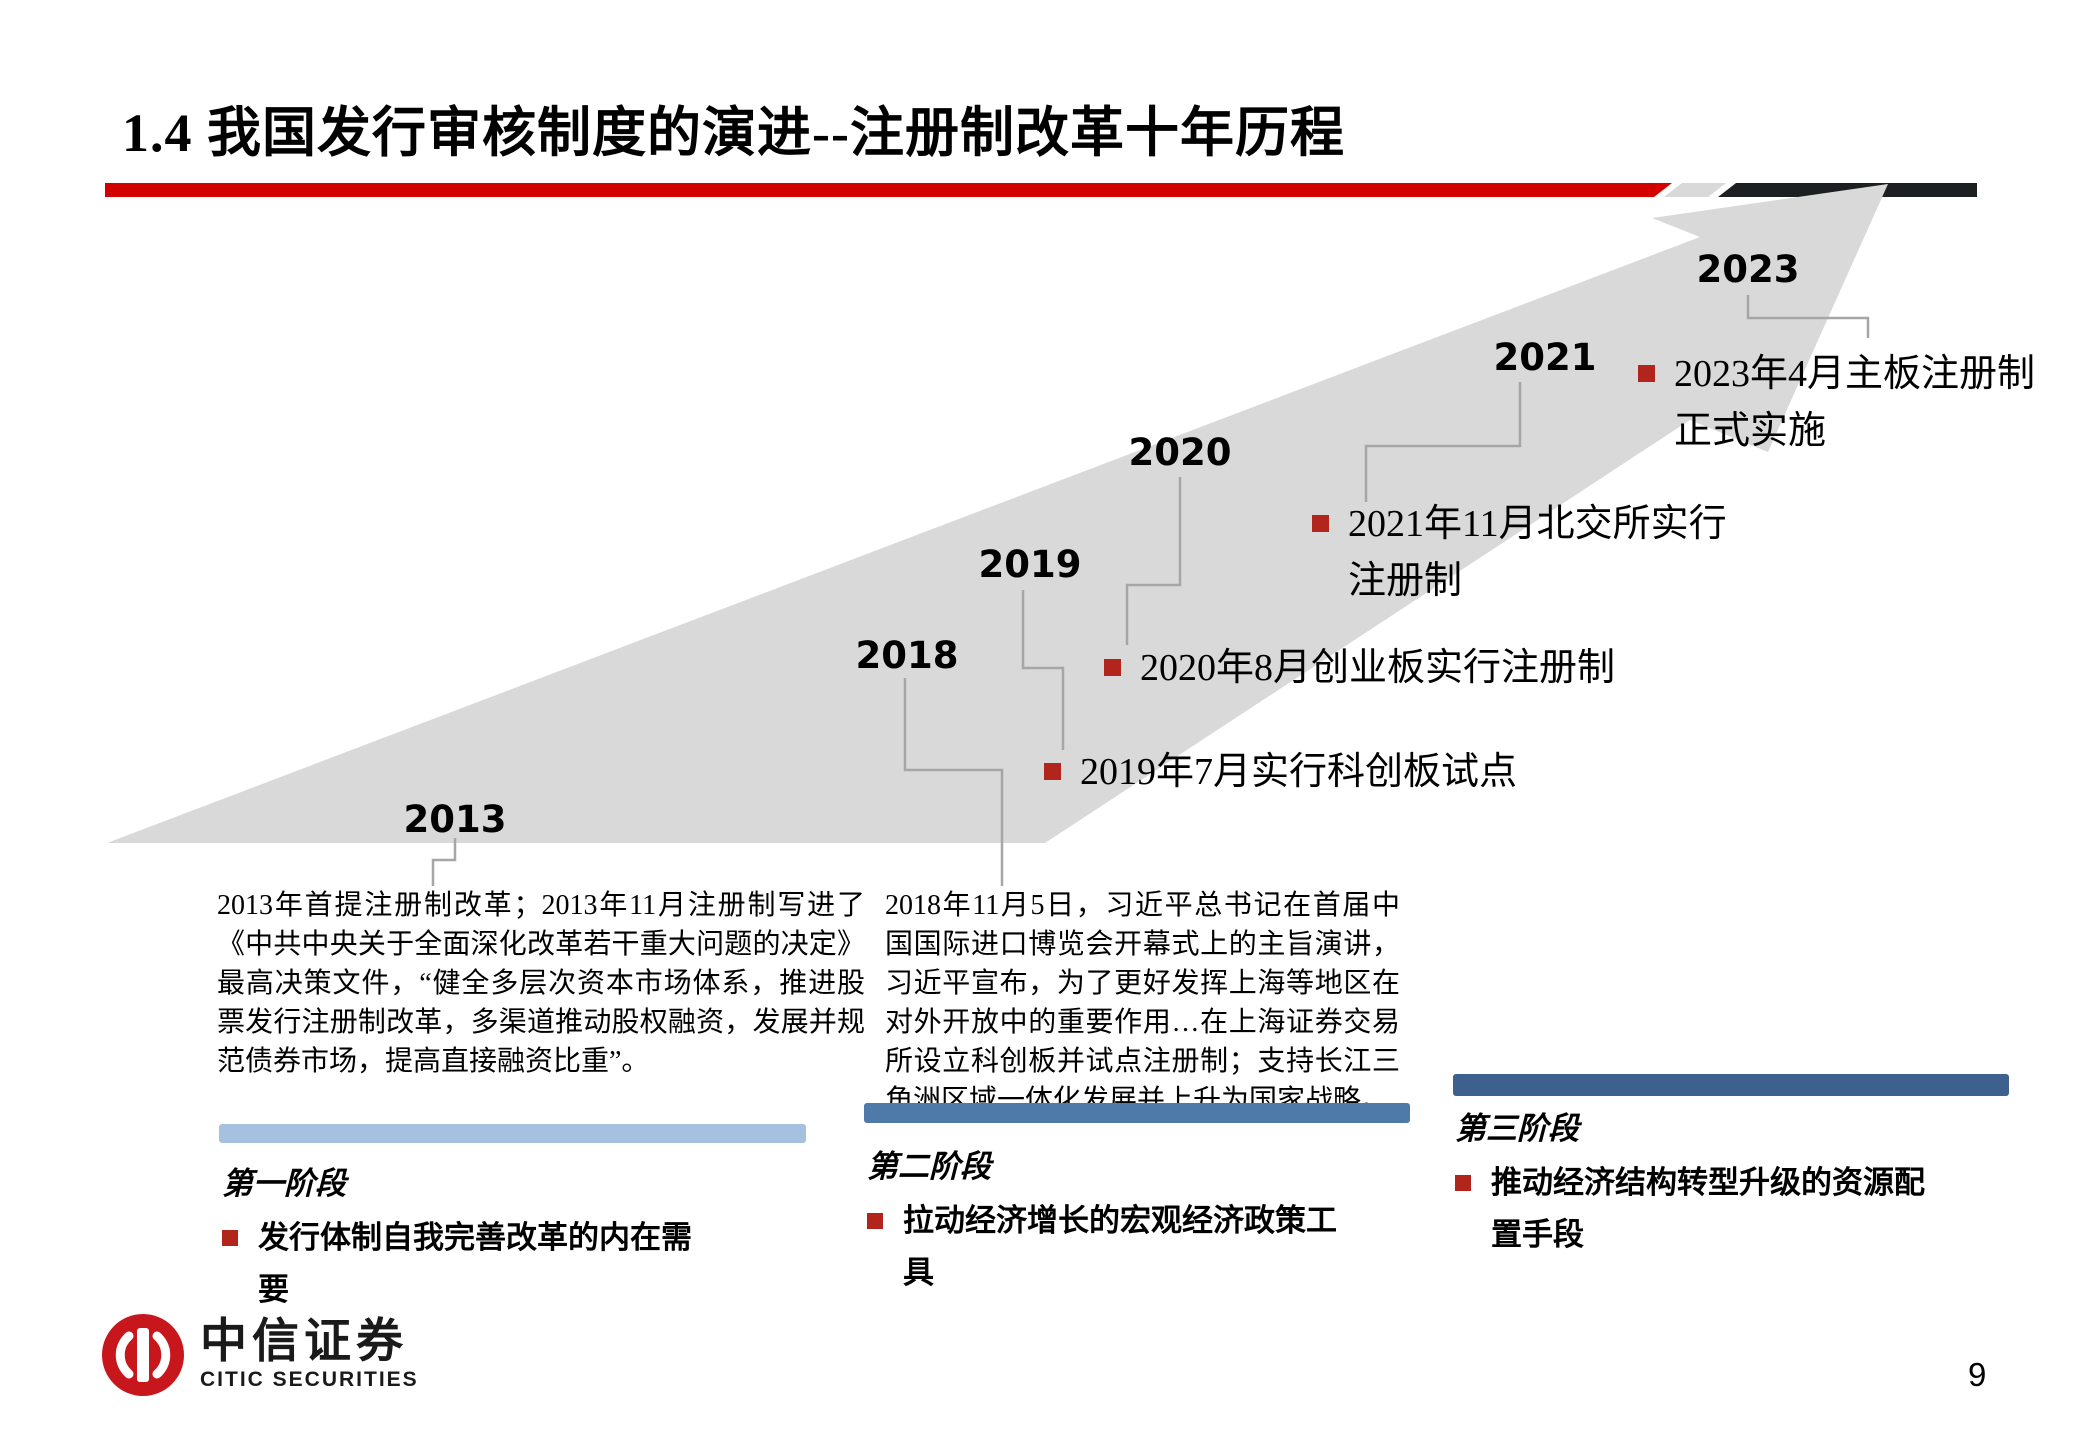 Image resolution: width=2080 pixels, height=1440 pixels. I want to click on stage3-item: 推动经济结构转型升级的资源配置手段, so click(1693, 1209).